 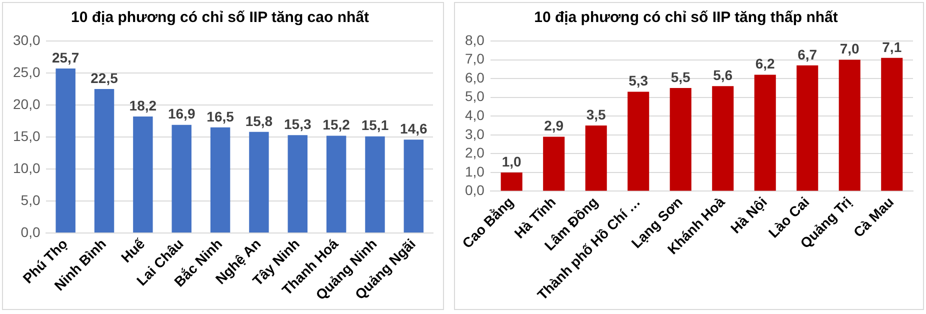 I want to click on y-tick-label: 4,0, so click(x=474, y=114).